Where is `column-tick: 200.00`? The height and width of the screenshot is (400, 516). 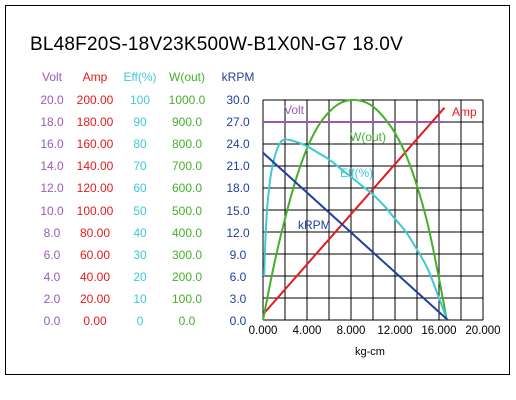
column-tick: 200.00 is located at coordinates (95, 100).